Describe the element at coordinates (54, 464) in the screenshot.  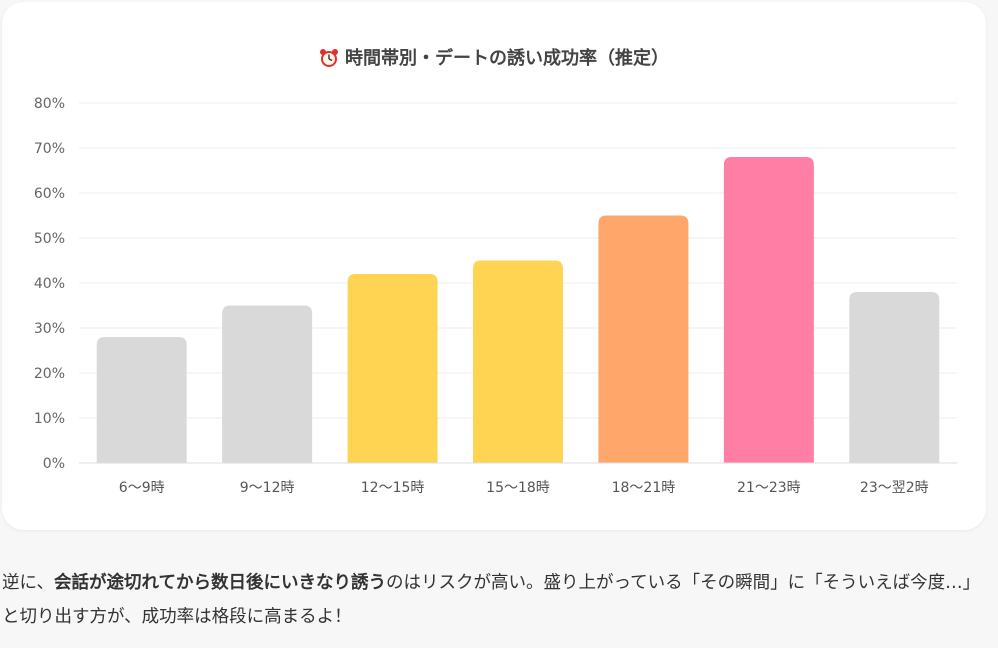
I see `y-tick-label: 0%` at that location.